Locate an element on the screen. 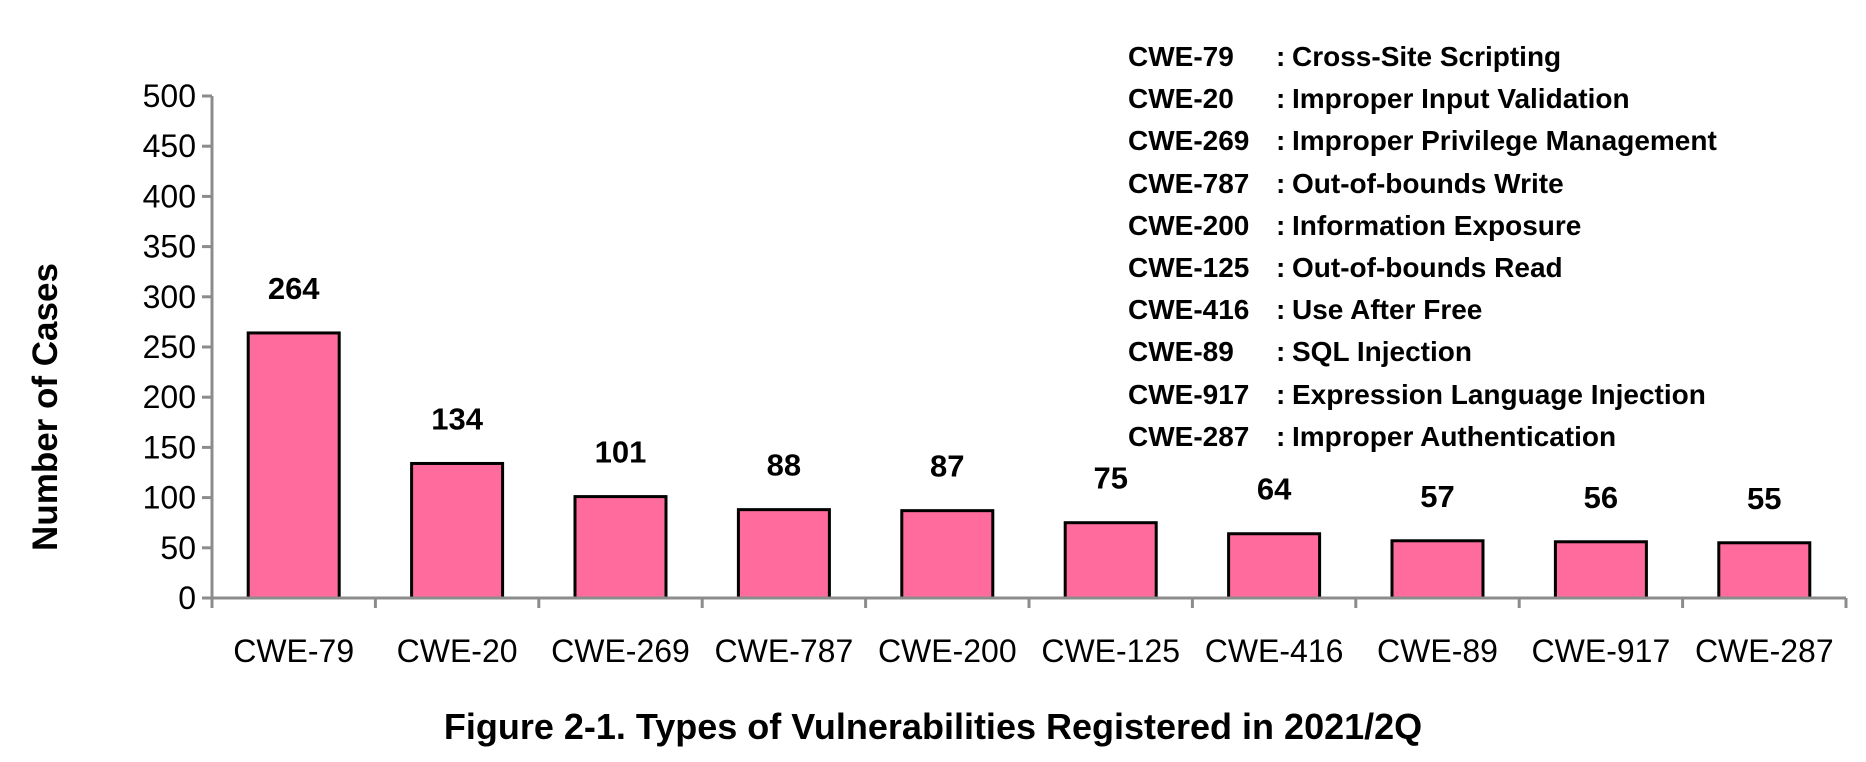 The image size is (1866, 762). legend-description: SQL Injection is located at coordinates (1382, 352).